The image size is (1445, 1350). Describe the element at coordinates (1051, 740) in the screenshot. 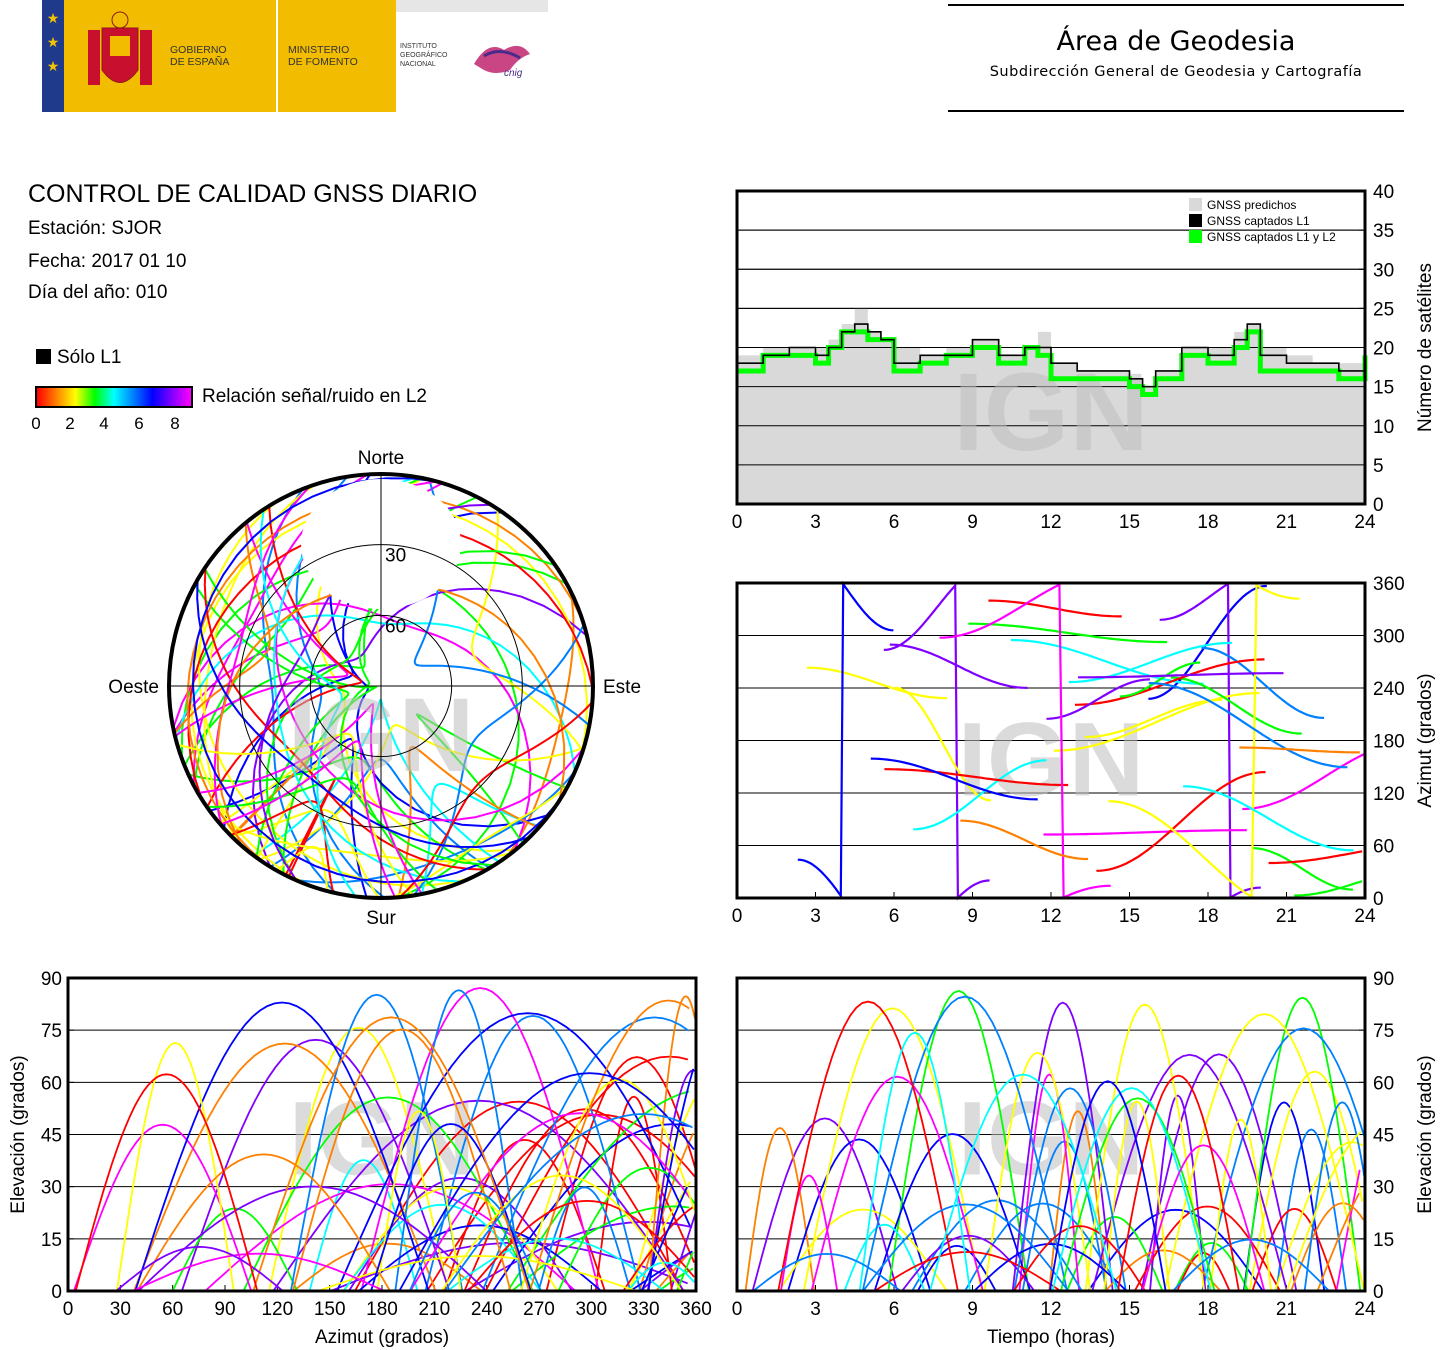

I see `plot-border` at that location.